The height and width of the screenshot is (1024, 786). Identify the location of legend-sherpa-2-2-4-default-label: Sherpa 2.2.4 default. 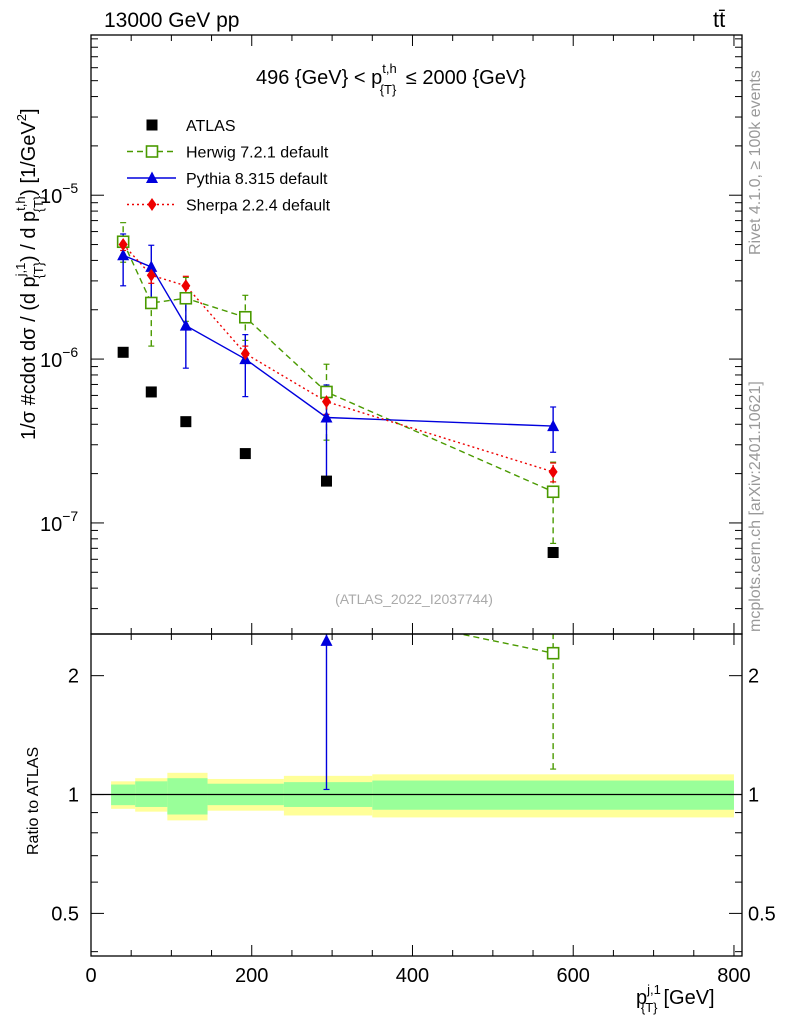
(258, 206).